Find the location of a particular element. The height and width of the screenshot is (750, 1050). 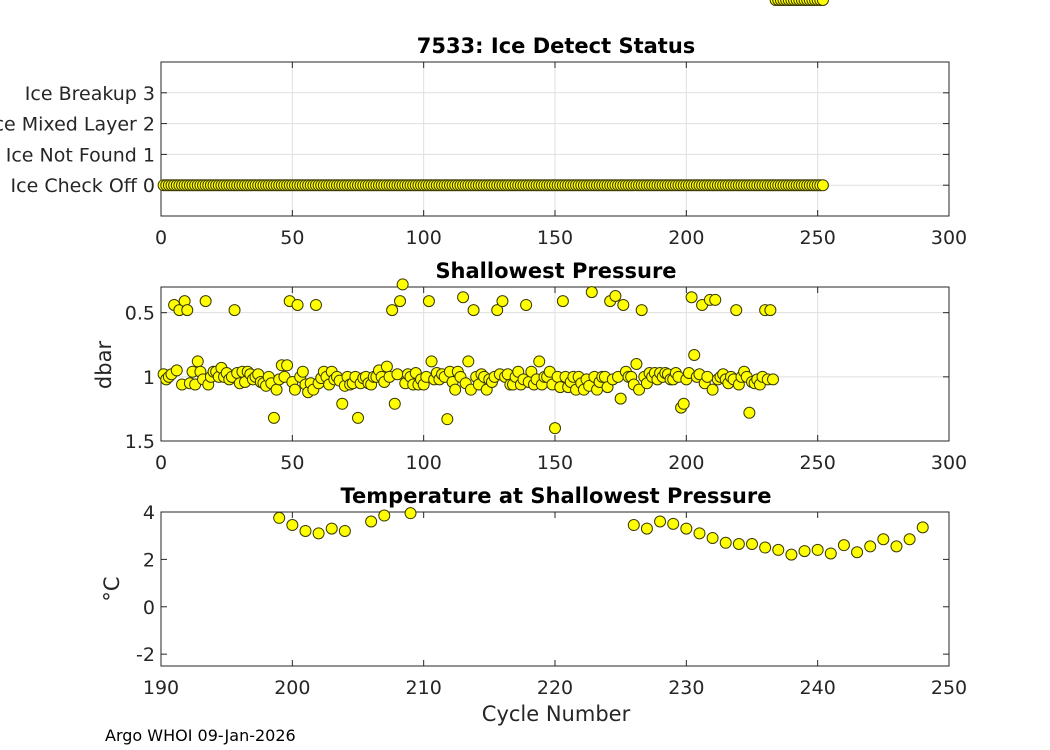

pressure-xtick-label: 200 is located at coordinates (686, 463).